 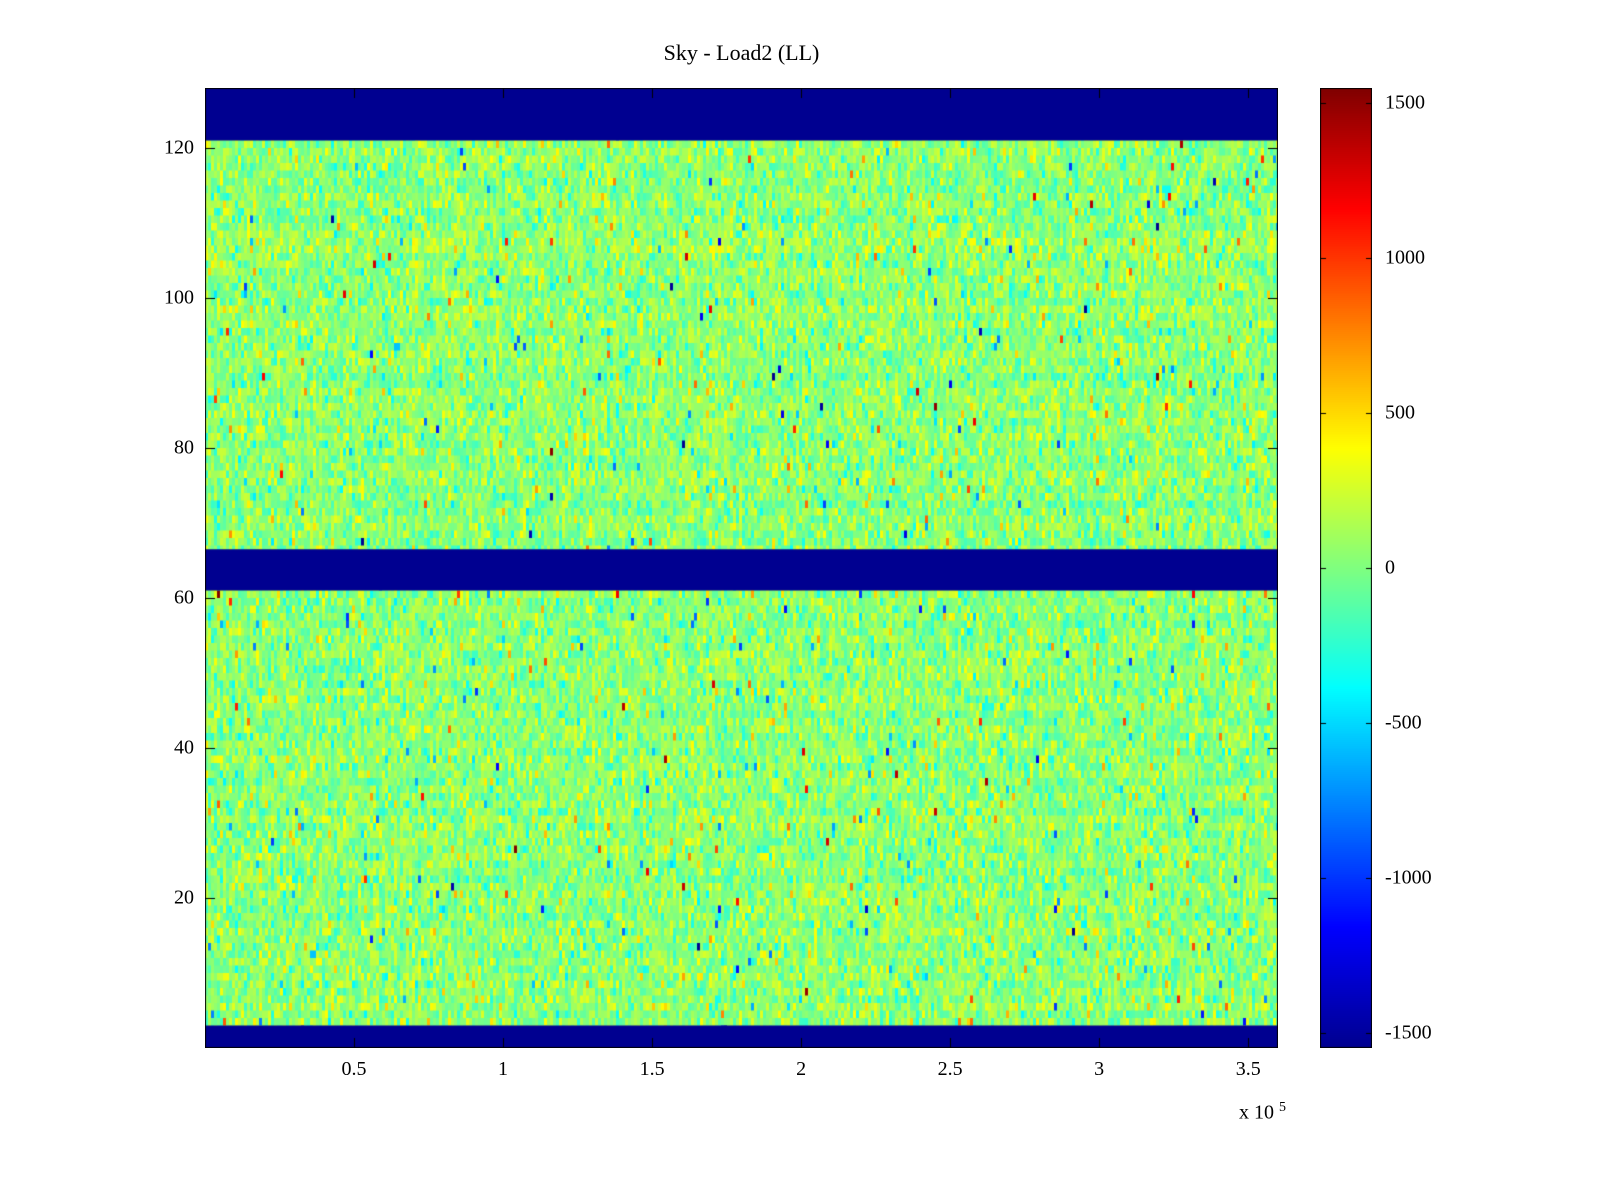 I want to click on x-axis-scale-label: x 10 5, so click(x=1262, y=1112).